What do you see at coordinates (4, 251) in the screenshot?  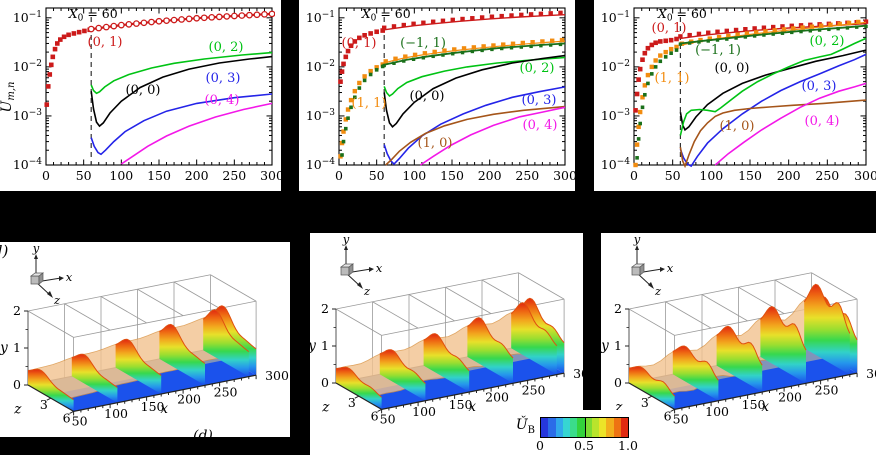 I see `cropped-caption-top: (d)` at bounding box center [4, 251].